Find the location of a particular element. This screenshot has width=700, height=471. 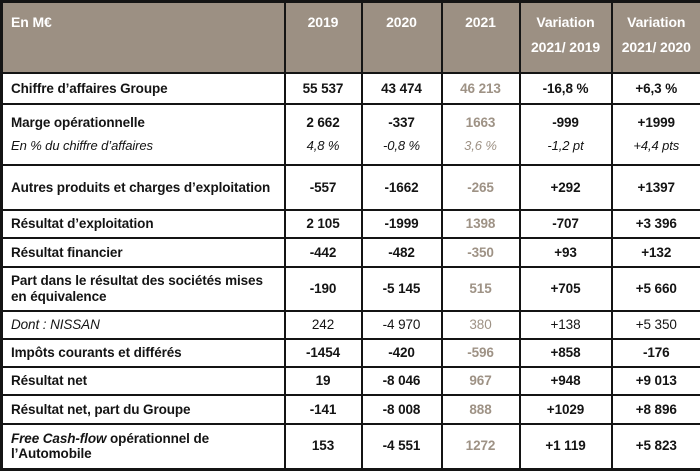

cell-var-2021-2020: +9 013 is located at coordinates (656, 381).